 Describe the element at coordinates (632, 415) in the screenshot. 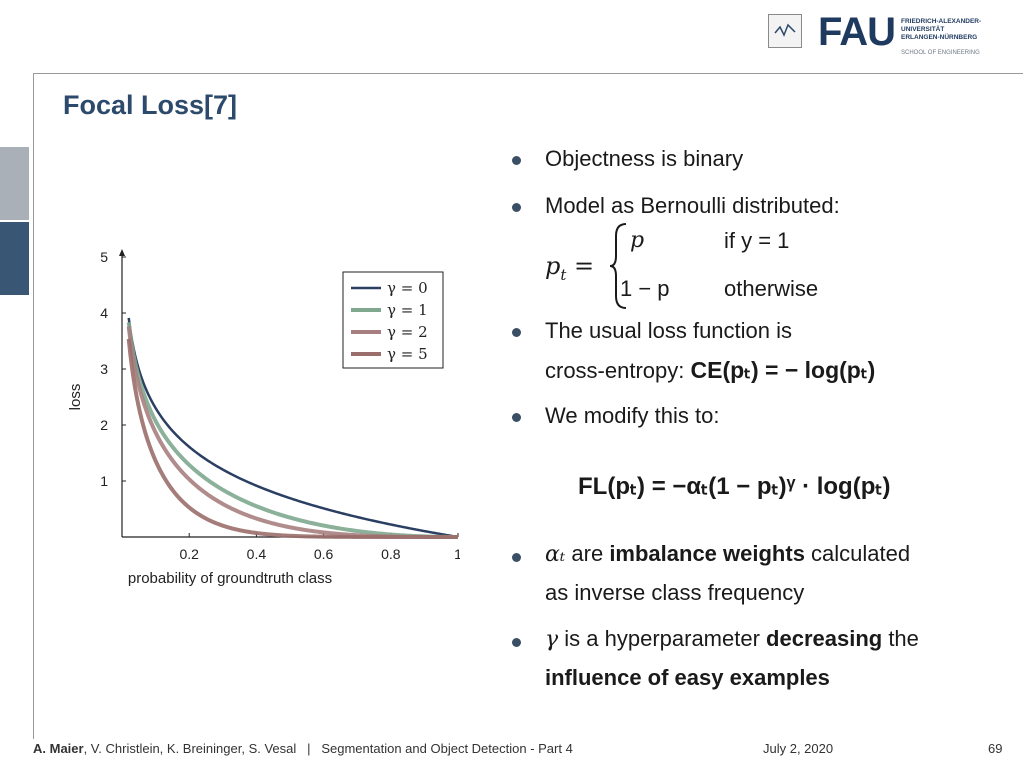

I see `bullet-modify: We modify this to:` at that location.